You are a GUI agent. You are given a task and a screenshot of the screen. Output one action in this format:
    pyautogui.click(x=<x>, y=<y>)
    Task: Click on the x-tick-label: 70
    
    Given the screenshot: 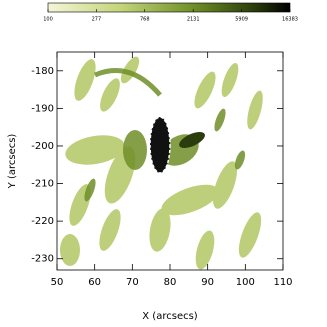 What is the action you would take?
    pyautogui.click(x=132, y=282)
    